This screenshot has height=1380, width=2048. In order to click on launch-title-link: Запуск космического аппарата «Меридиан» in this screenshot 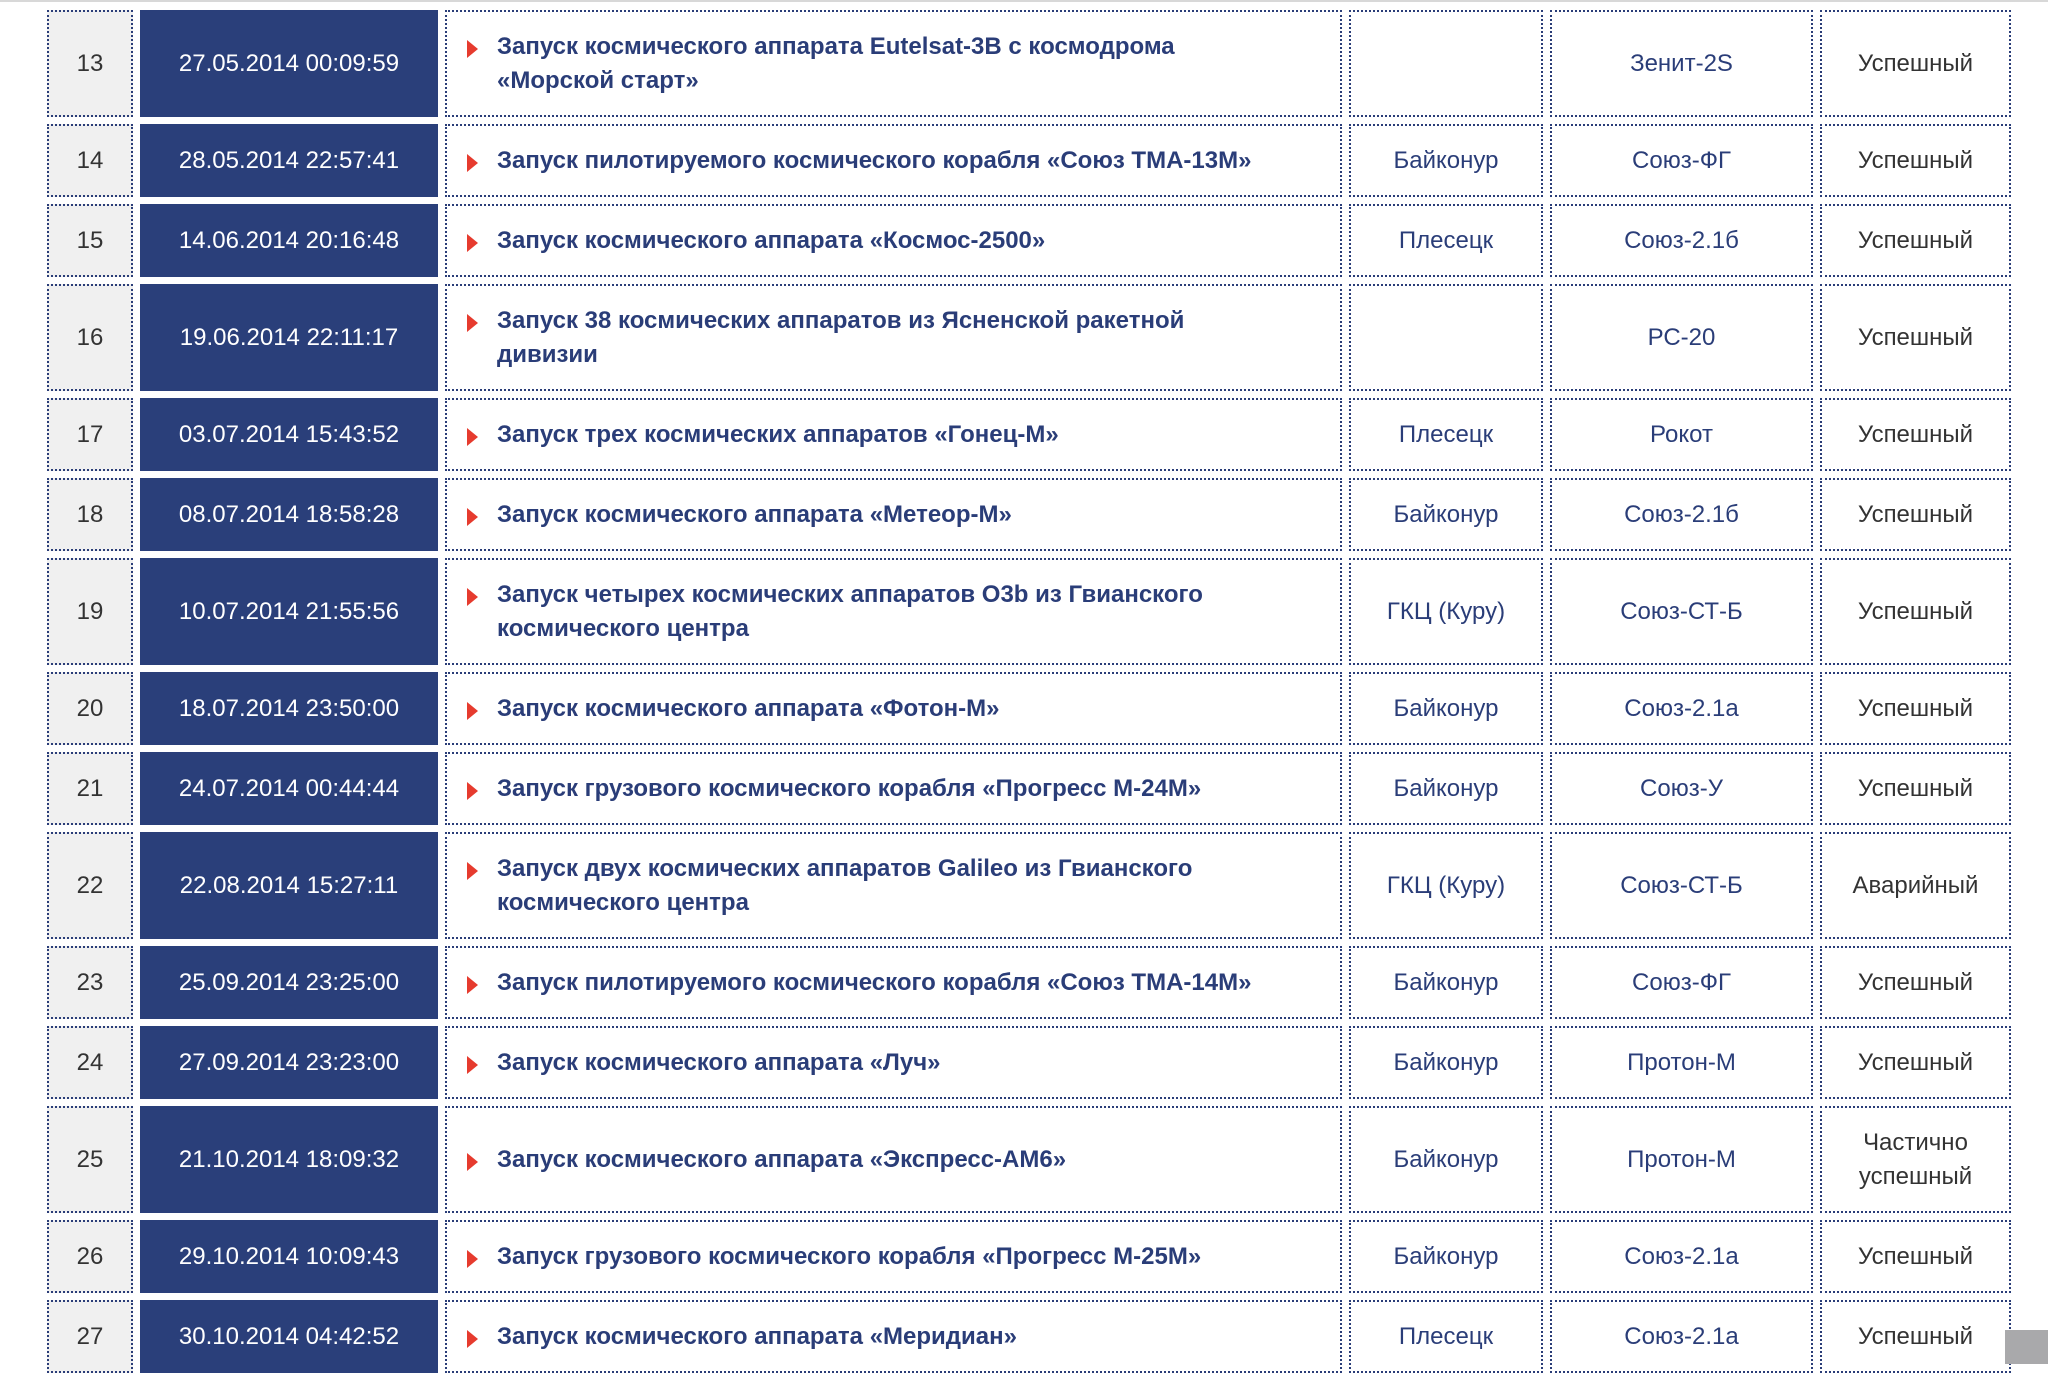, I will do `click(757, 1336)`.